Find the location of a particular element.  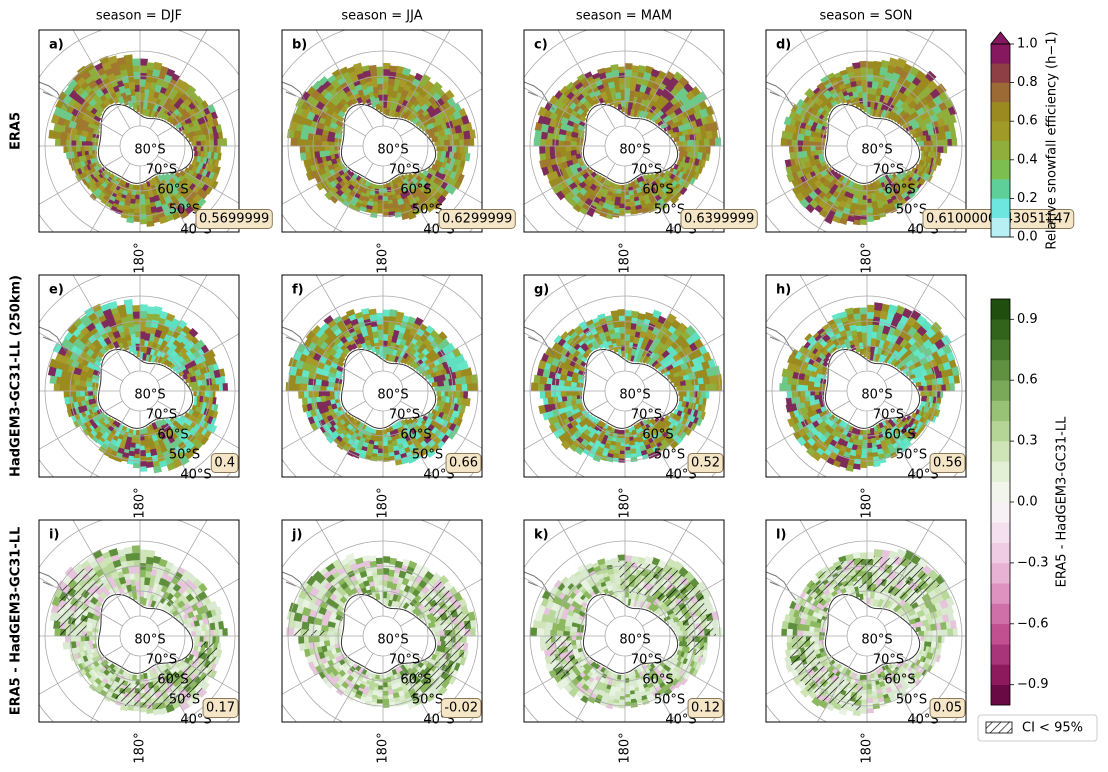

panel-value: 0.66 is located at coordinates (463, 463).